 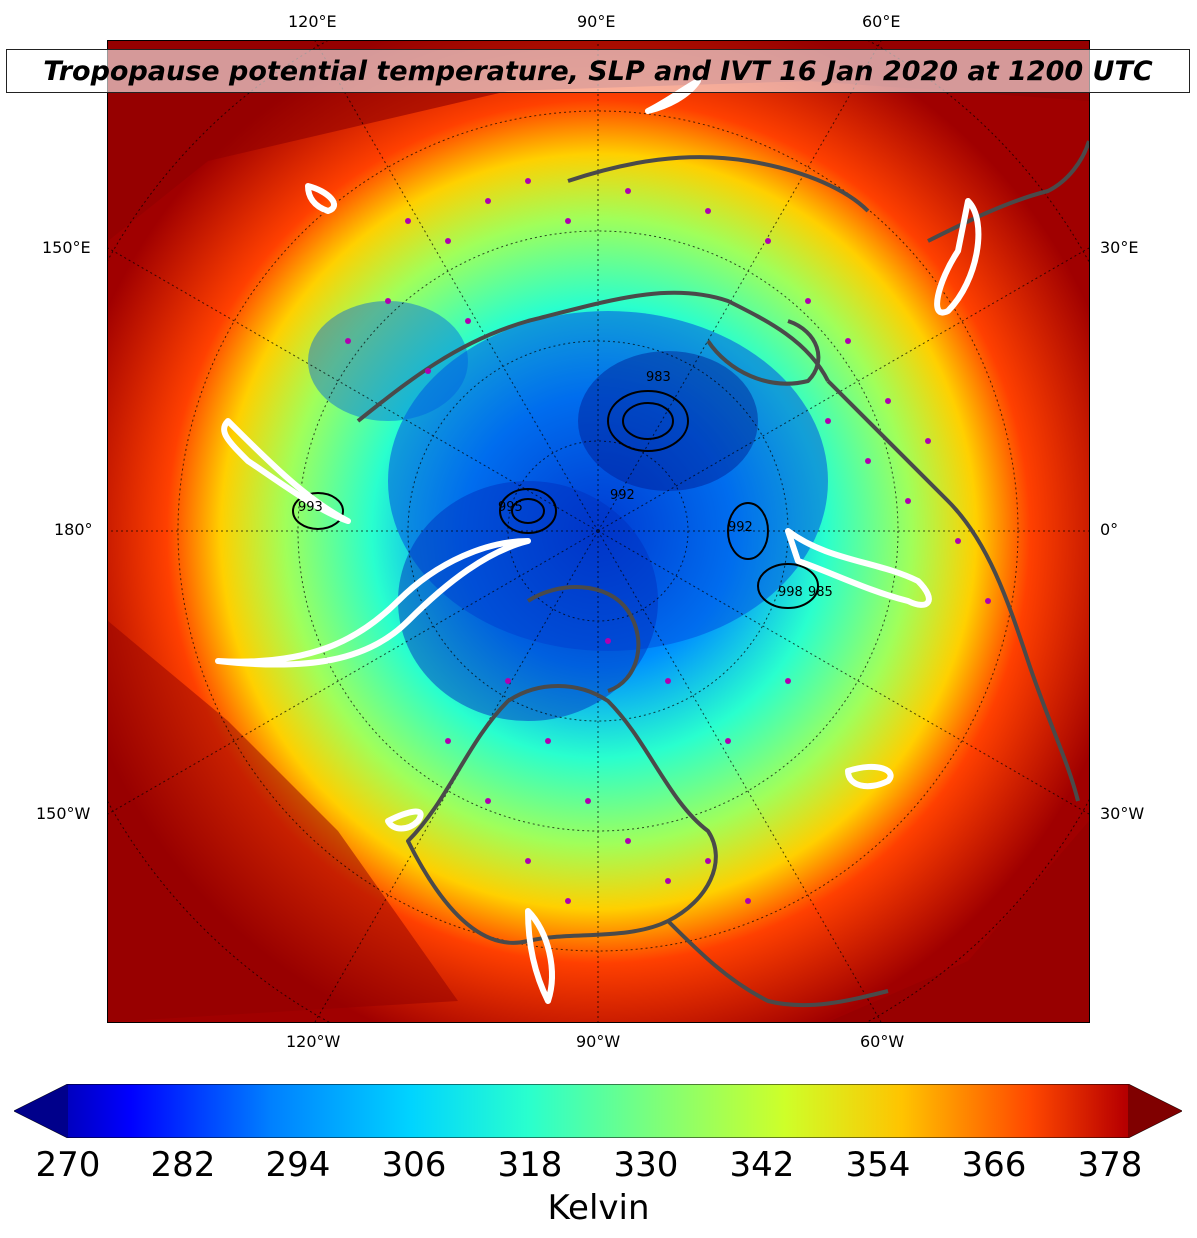 What do you see at coordinates (878, 1165) in the screenshot?
I see `colorbar-tick: 354` at bounding box center [878, 1165].